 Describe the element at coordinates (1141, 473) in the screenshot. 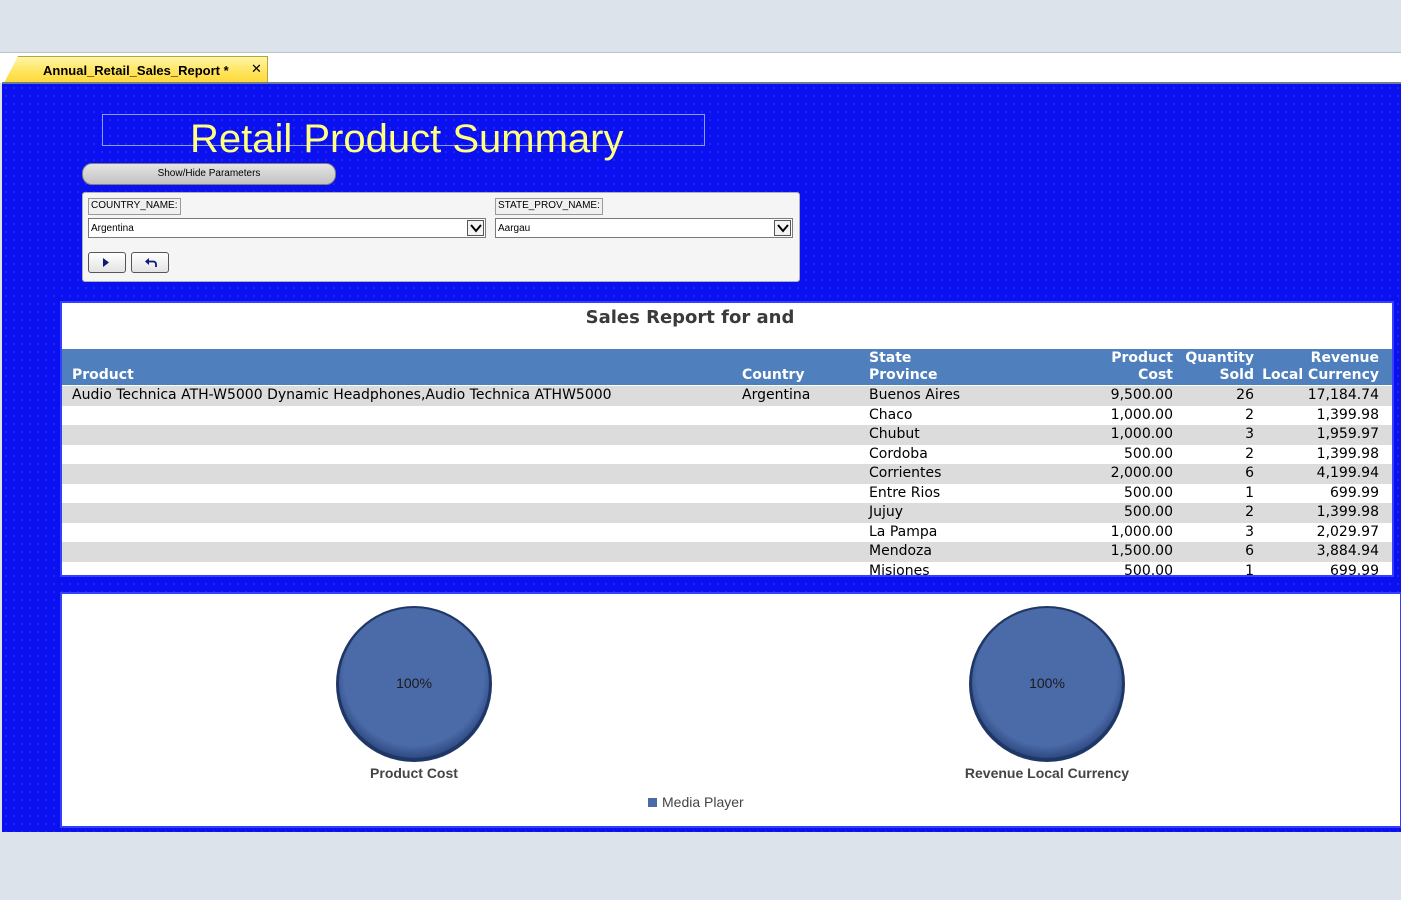

I see `cell-cost: 2,000.00` at that location.